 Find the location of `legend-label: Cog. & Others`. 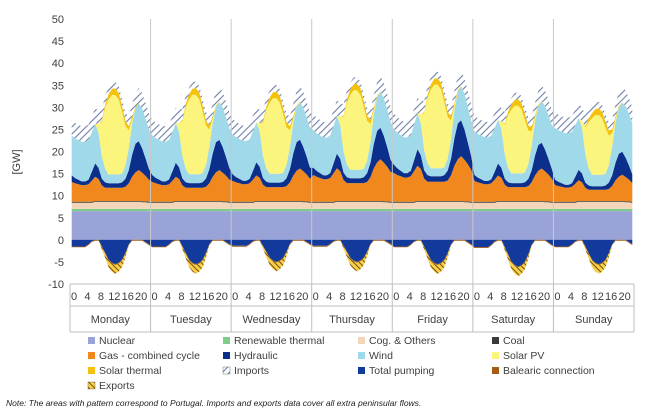

legend-label: Cog. & Others is located at coordinates (402, 341).